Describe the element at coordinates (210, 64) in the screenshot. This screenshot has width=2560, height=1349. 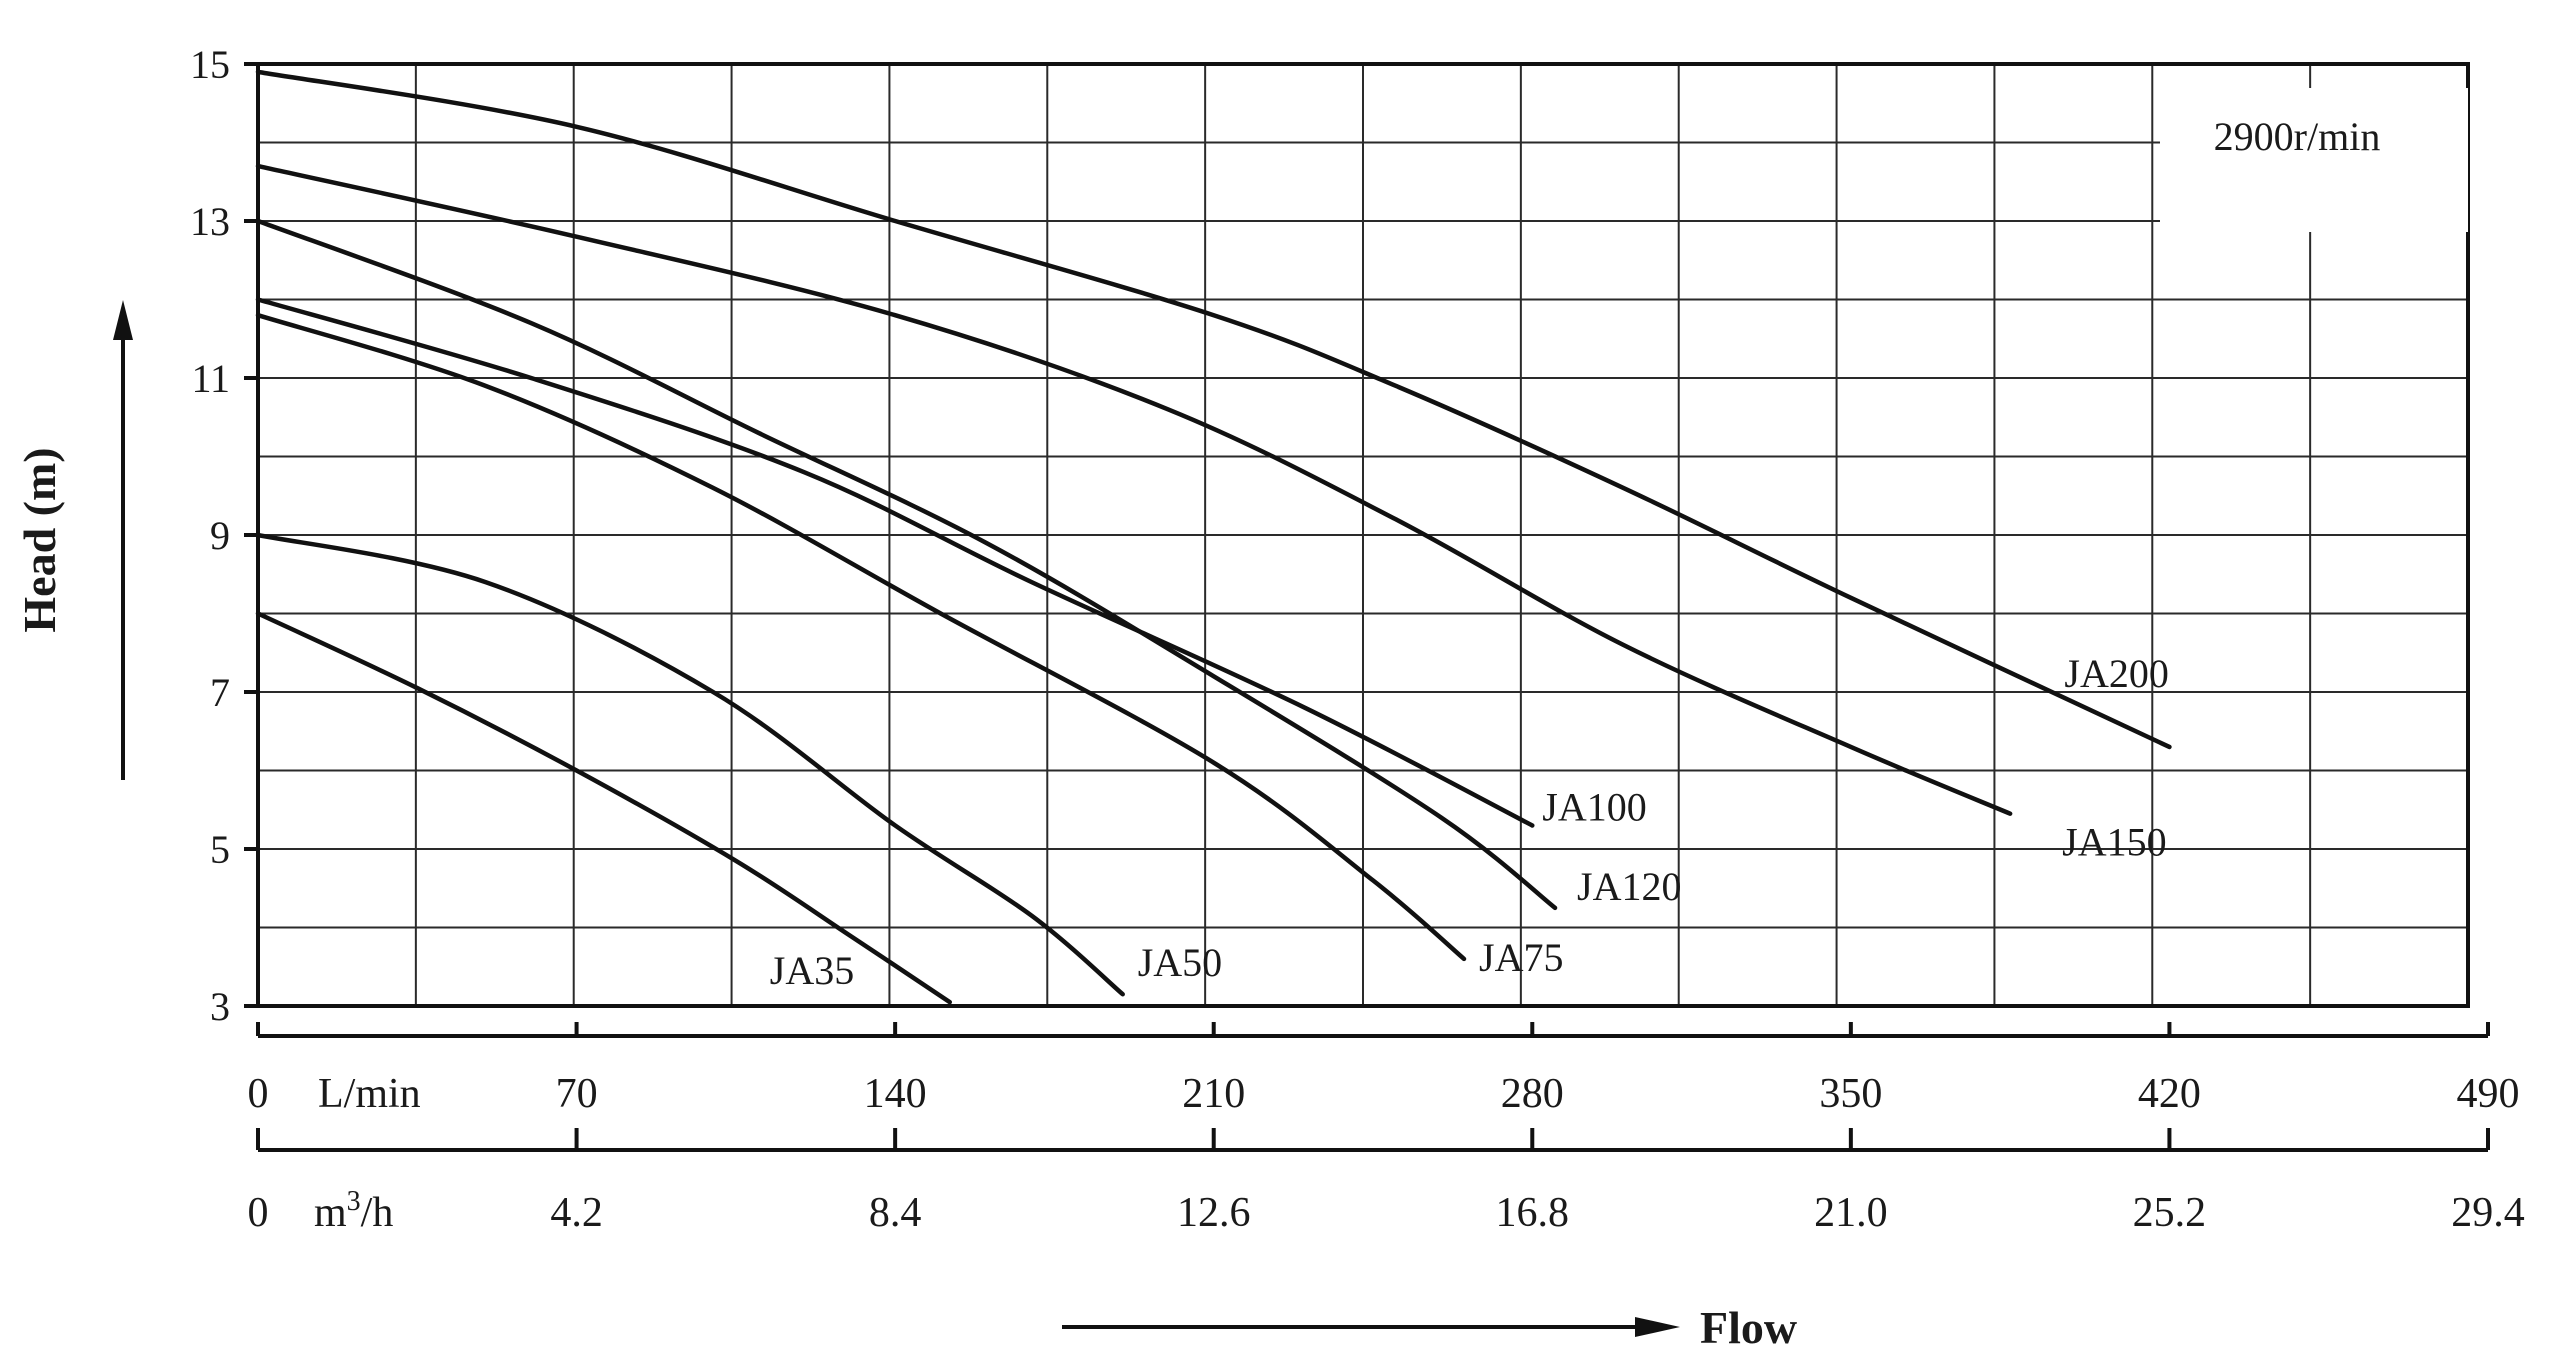
I see `y-tick-label: 15` at that location.